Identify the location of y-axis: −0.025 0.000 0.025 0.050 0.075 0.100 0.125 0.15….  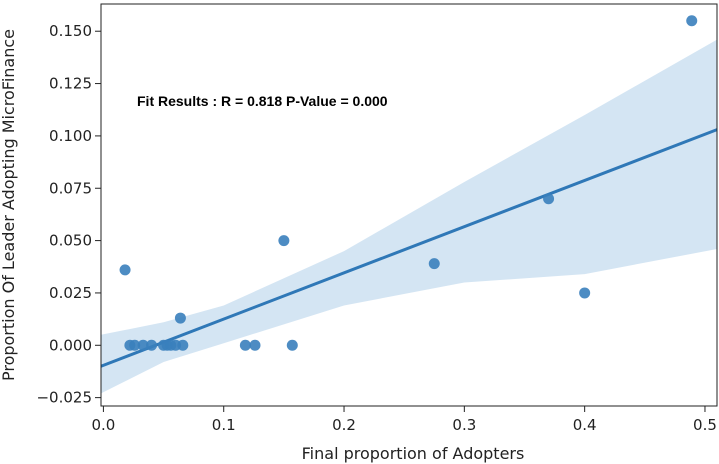
(68, 214).